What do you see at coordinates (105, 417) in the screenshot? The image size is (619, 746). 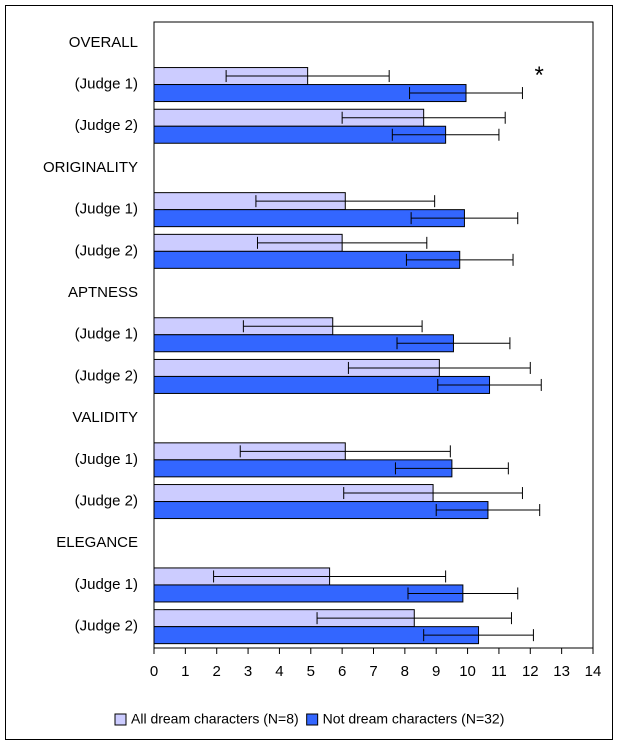 I see `group-header: VALIDITY` at bounding box center [105, 417].